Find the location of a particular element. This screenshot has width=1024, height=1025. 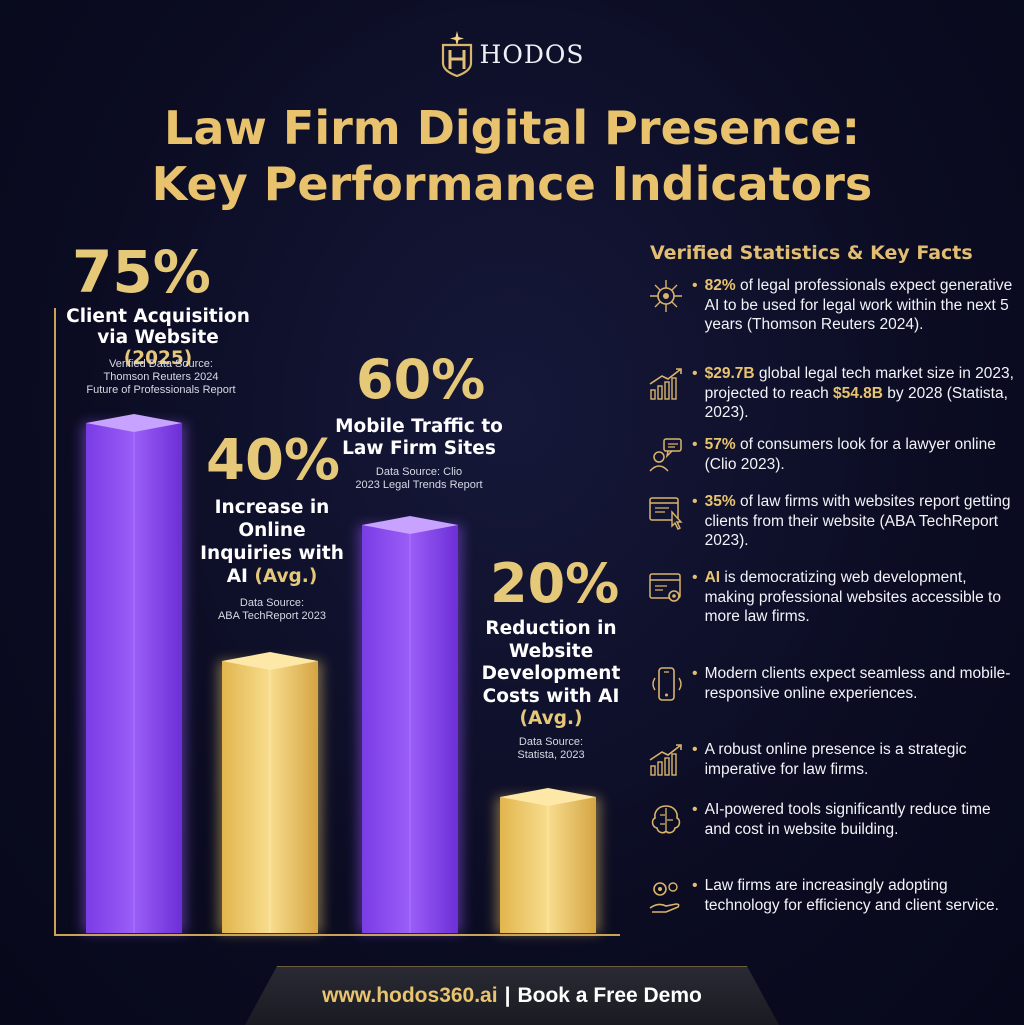

fact-body: by 2028 (Statista, 2023). is located at coordinates (856, 403).